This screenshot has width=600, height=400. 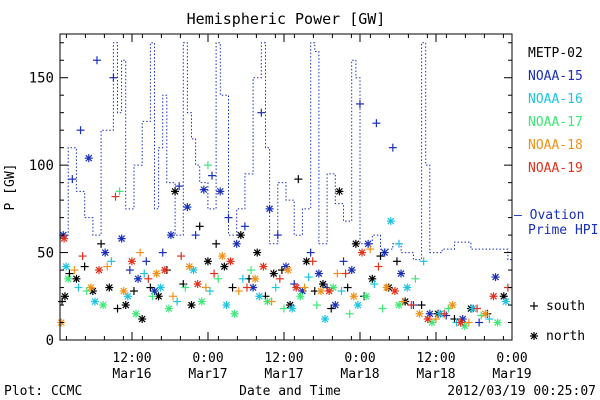 What do you see at coordinates (555, 168) in the screenshot?
I see `legend-entry: NOAA-19` at bounding box center [555, 168].